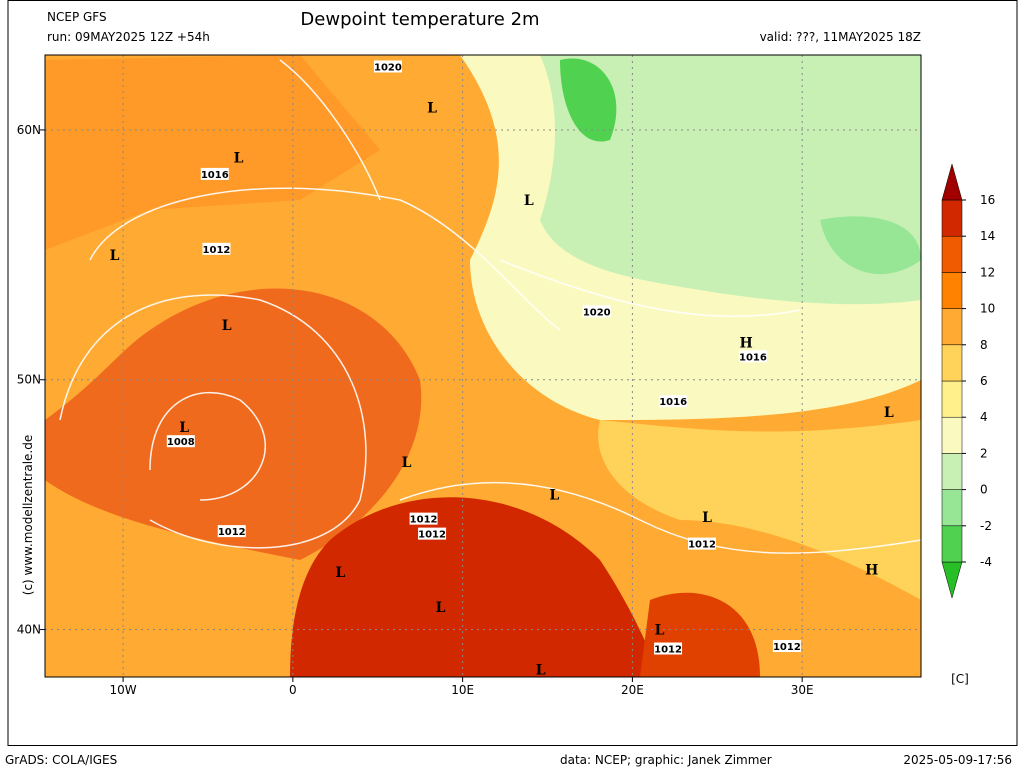  What do you see at coordinates (984, 345) in the screenshot?
I see `colorbar-label: 8` at bounding box center [984, 345].